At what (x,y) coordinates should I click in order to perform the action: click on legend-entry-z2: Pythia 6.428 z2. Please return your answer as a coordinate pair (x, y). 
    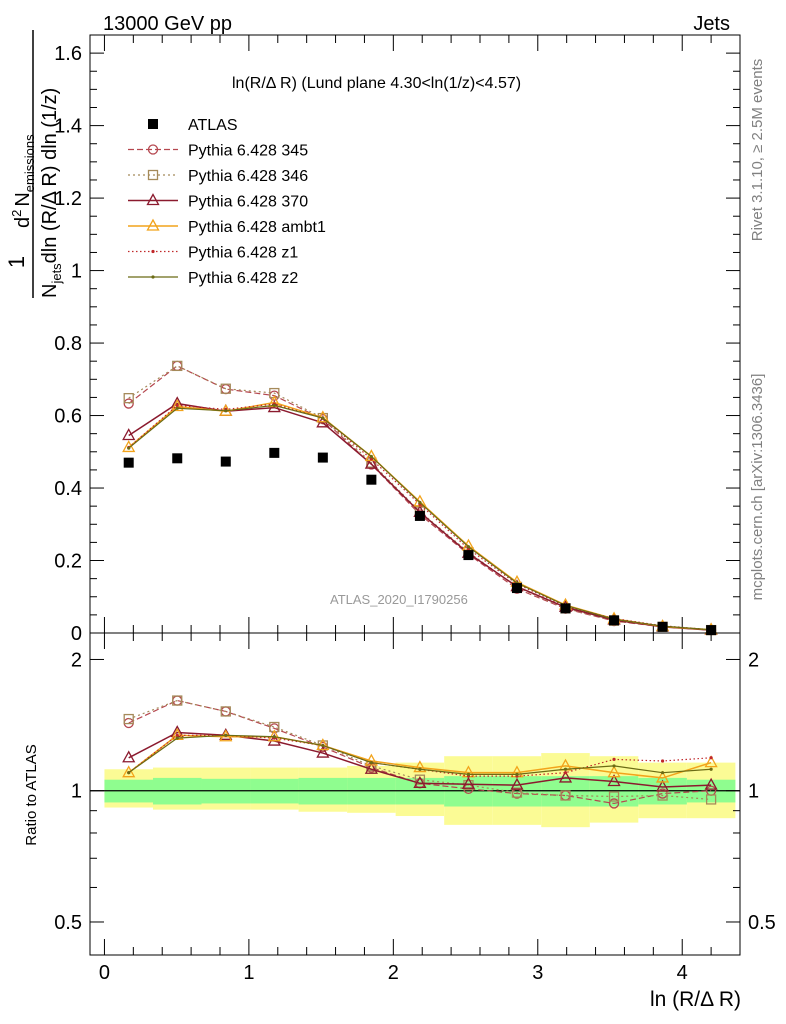
    Looking at the image, I should click on (213, 278).